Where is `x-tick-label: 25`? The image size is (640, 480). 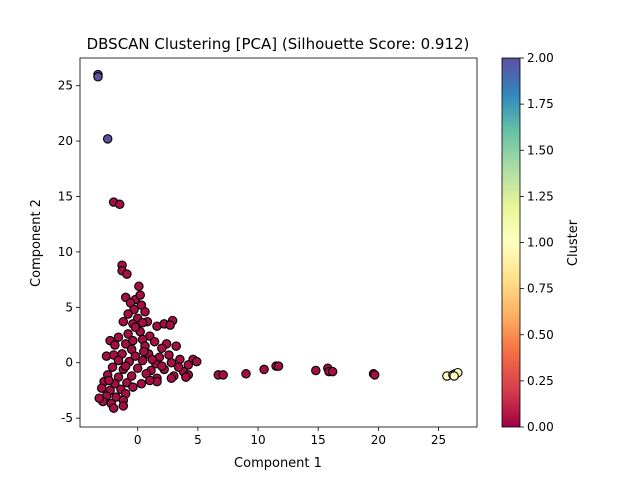
x-tick-label: 25 is located at coordinates (438, 440).